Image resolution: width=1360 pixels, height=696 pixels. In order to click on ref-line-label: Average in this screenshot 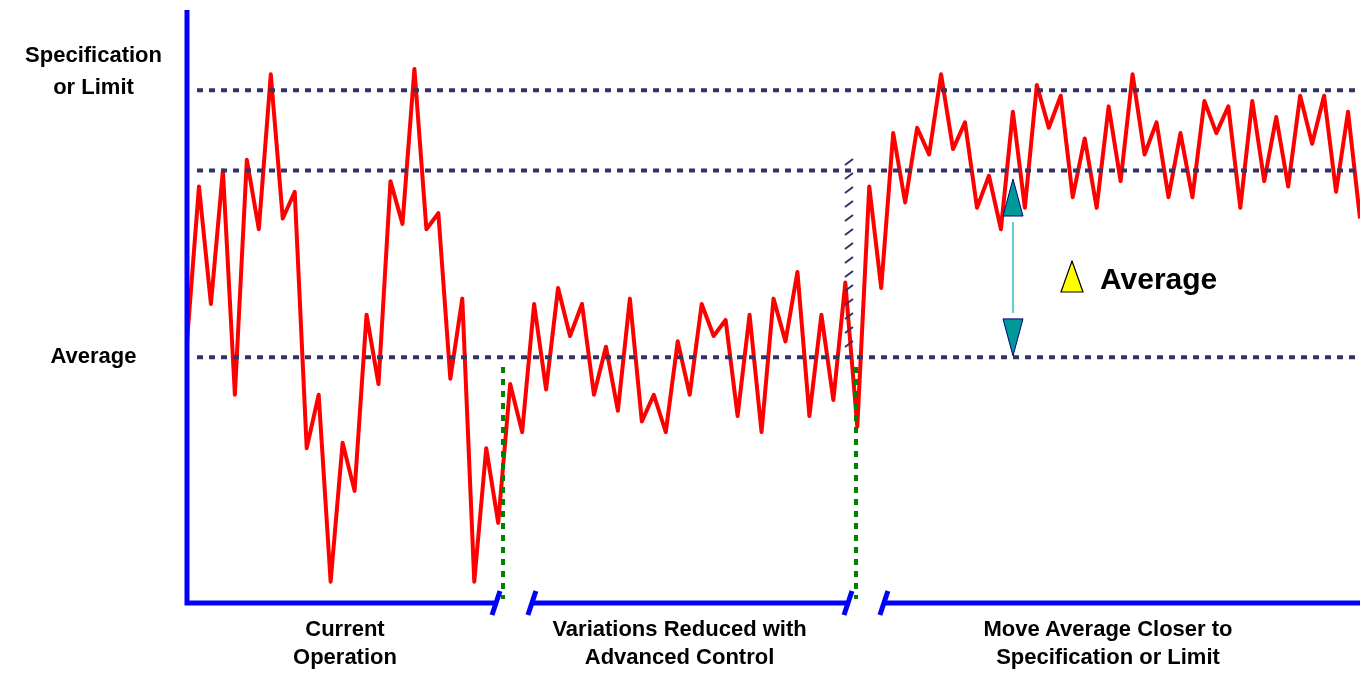, I will do `click(93, 356)`.